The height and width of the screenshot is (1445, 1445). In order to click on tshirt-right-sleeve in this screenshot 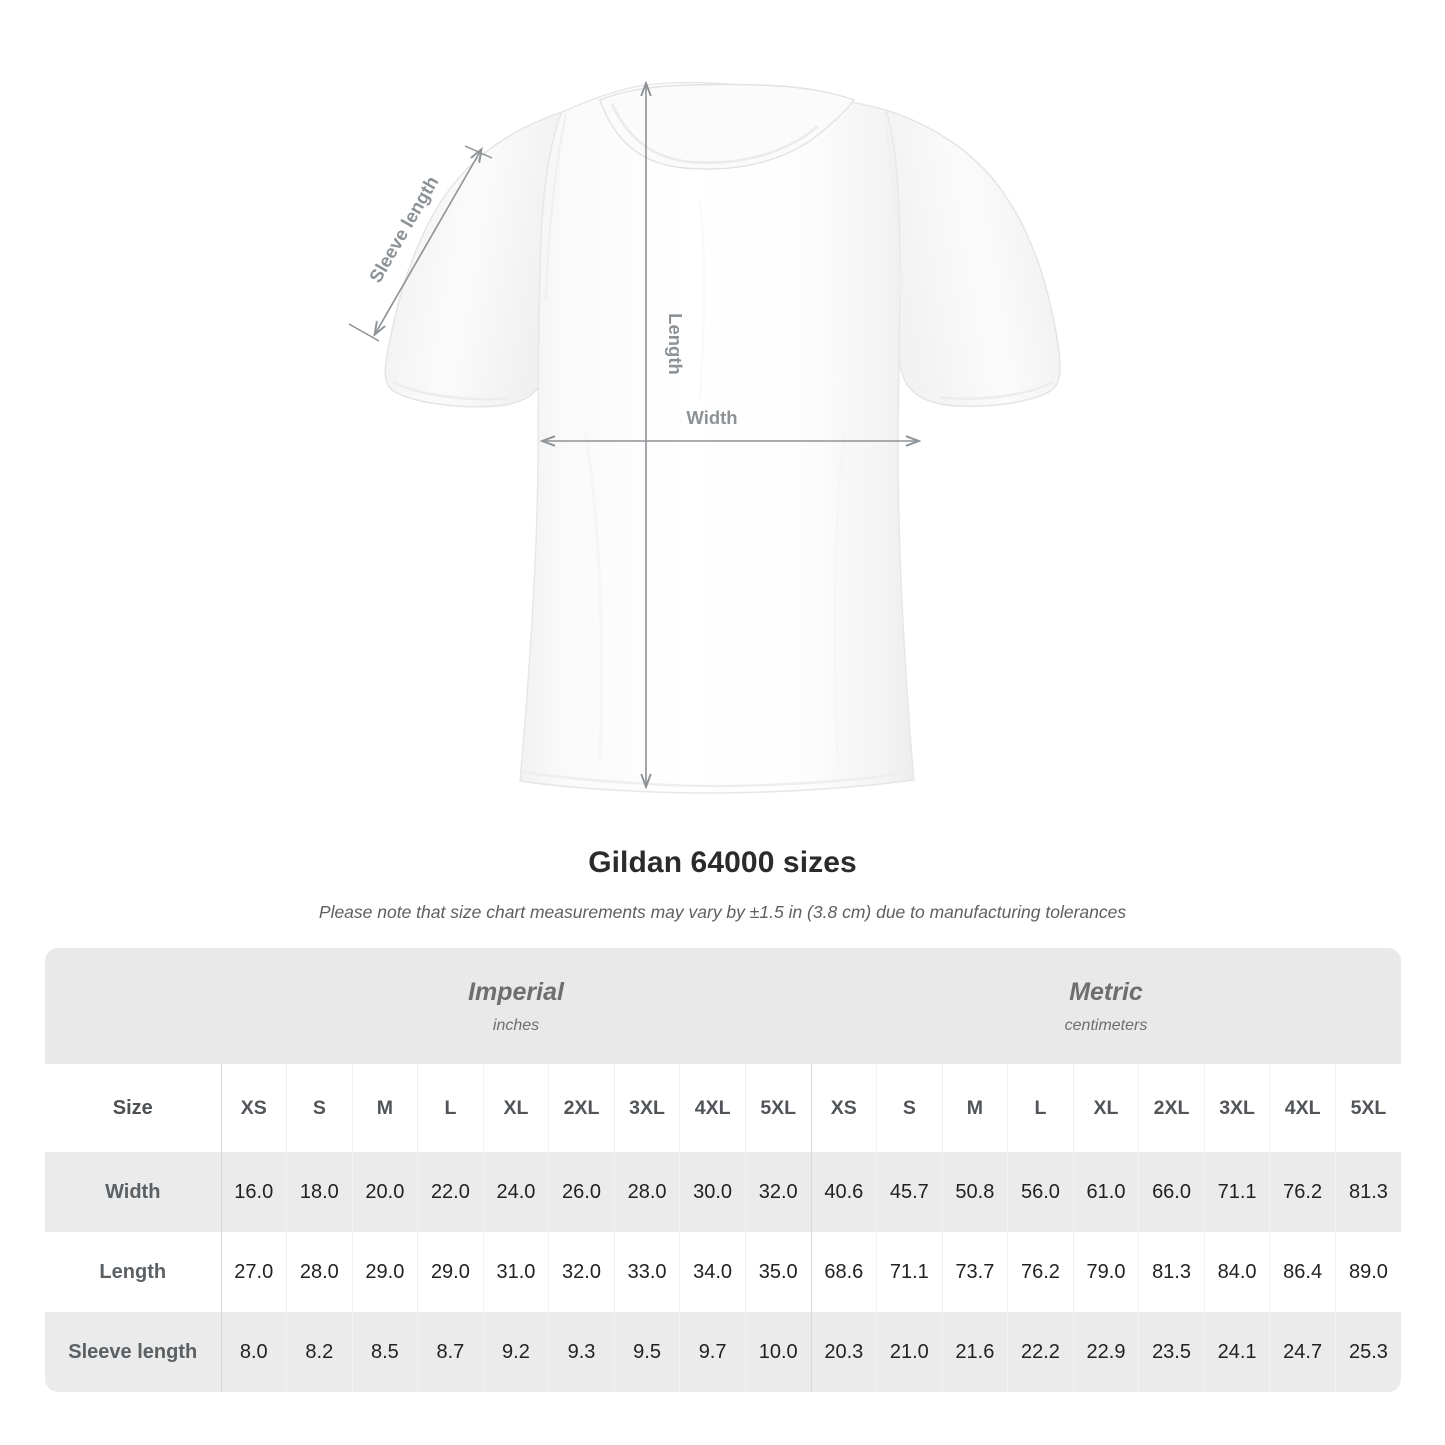, I will do `click(973, 258)`.